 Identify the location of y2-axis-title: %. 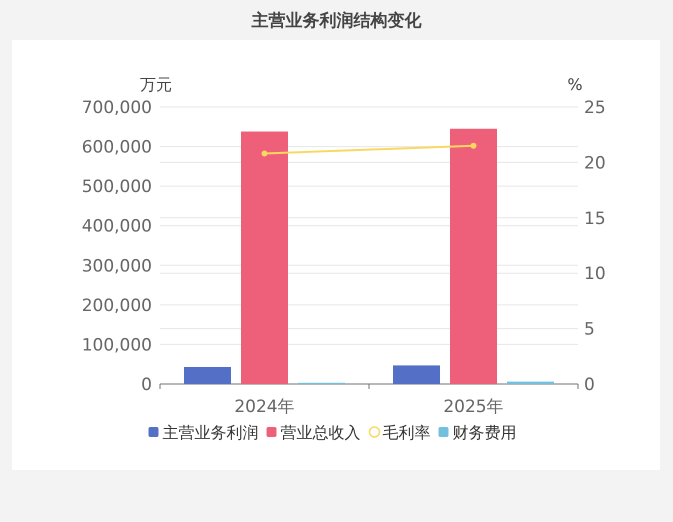
(575, 84).